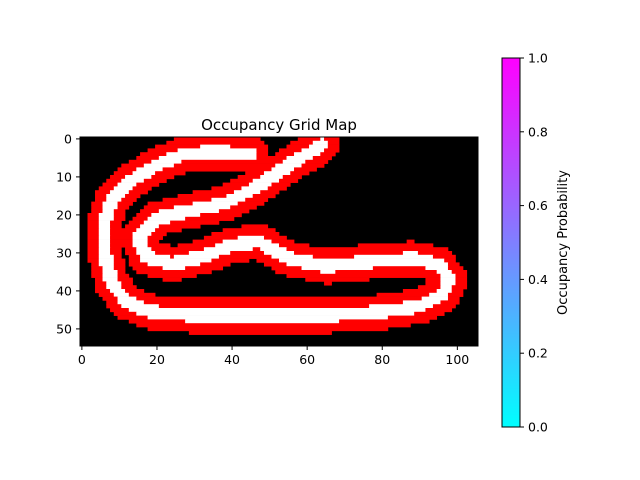  Describe the element at coordinates (68, 233) in the screenshot. I see `y-axis: 0 10 20 30 40 50` at that location.